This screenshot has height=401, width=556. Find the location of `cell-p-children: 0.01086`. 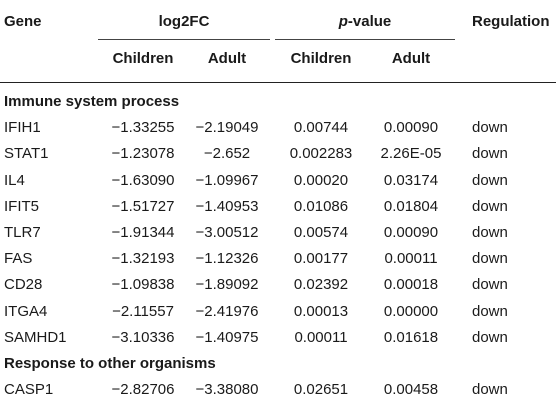

cell-p-children: 0.01086 is located at coordinates (321, 206).